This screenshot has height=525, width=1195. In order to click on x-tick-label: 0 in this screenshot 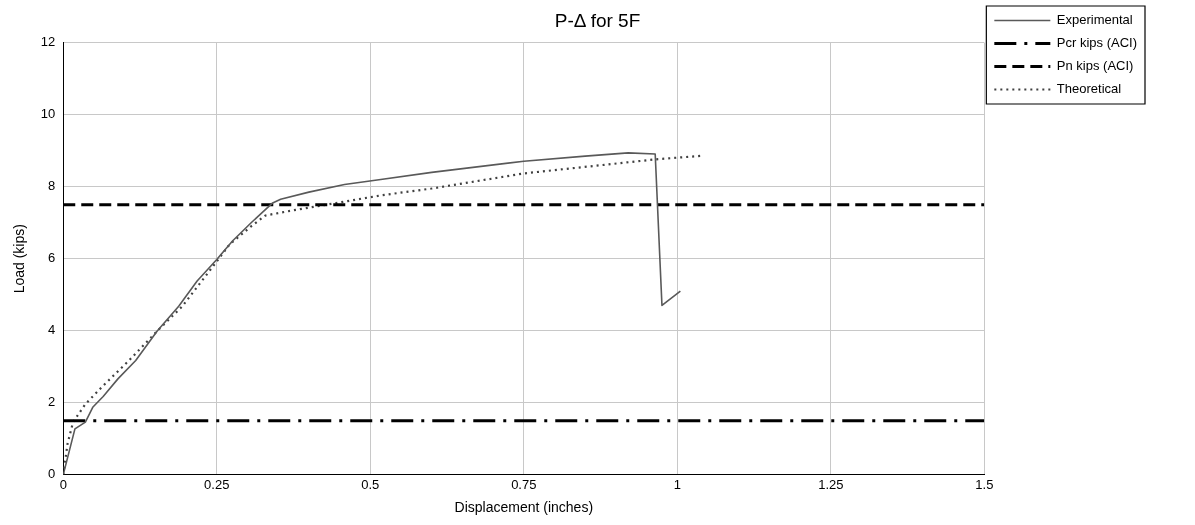, I will do `click(63, 484)`.